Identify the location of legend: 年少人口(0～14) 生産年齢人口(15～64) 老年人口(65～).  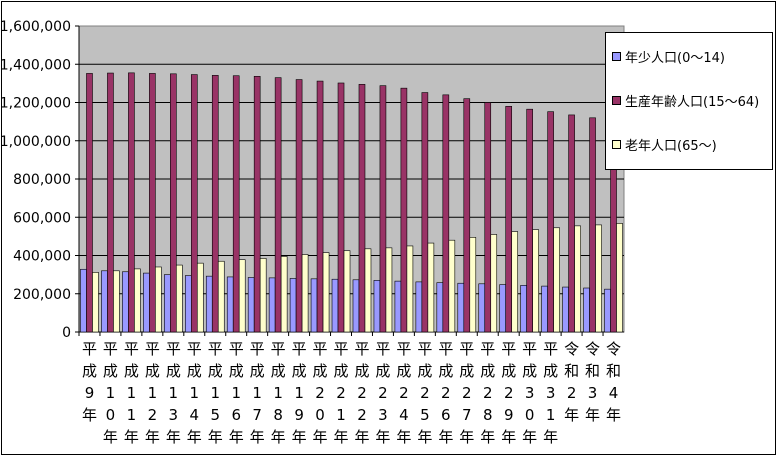
(689, 101).